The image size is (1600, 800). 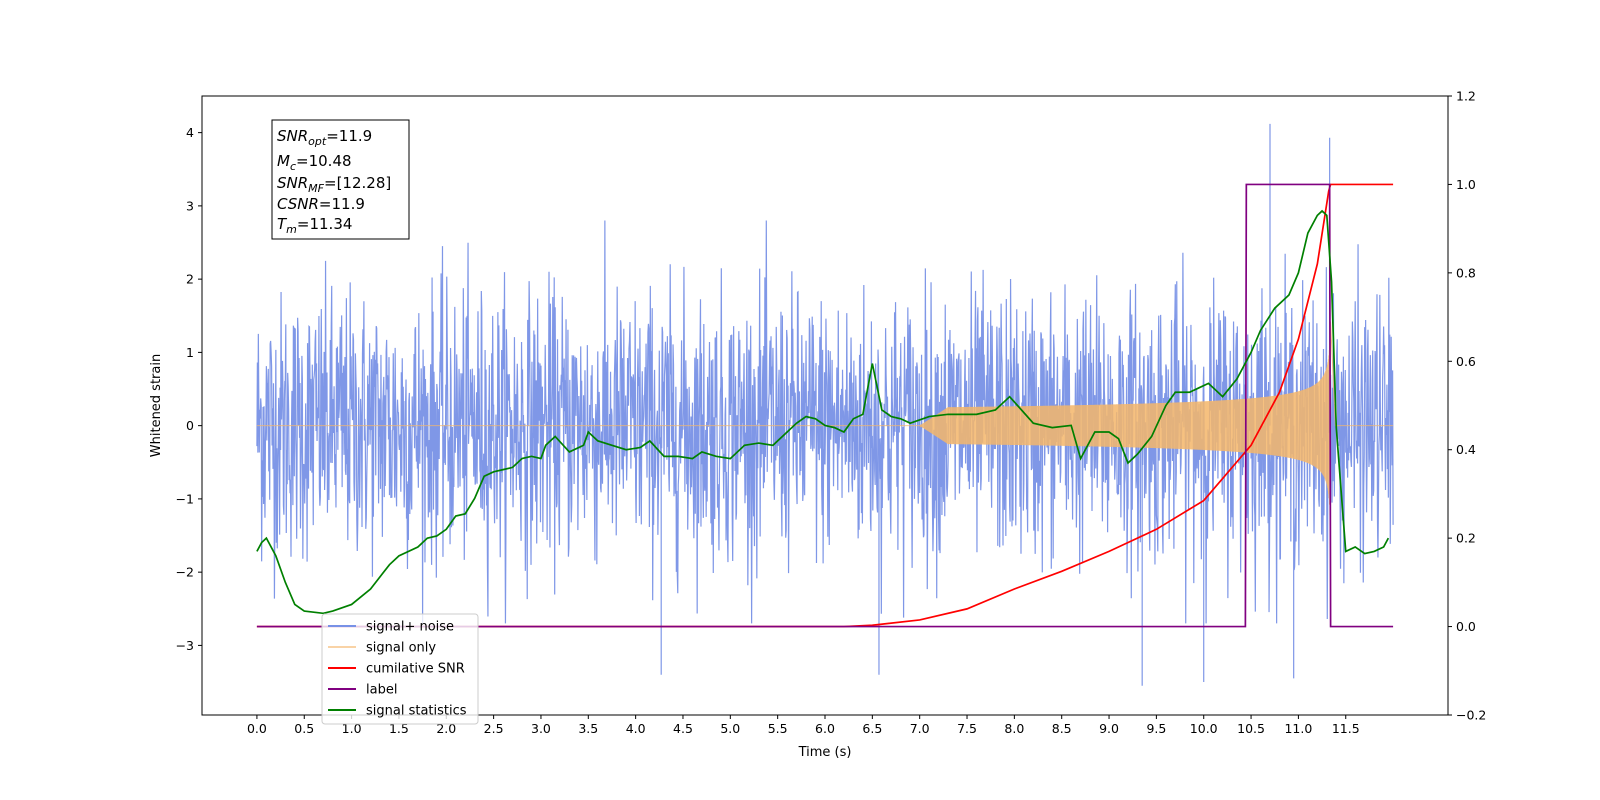 I want to click on y-tick-left-label: 4, so click(x=190, y=132).